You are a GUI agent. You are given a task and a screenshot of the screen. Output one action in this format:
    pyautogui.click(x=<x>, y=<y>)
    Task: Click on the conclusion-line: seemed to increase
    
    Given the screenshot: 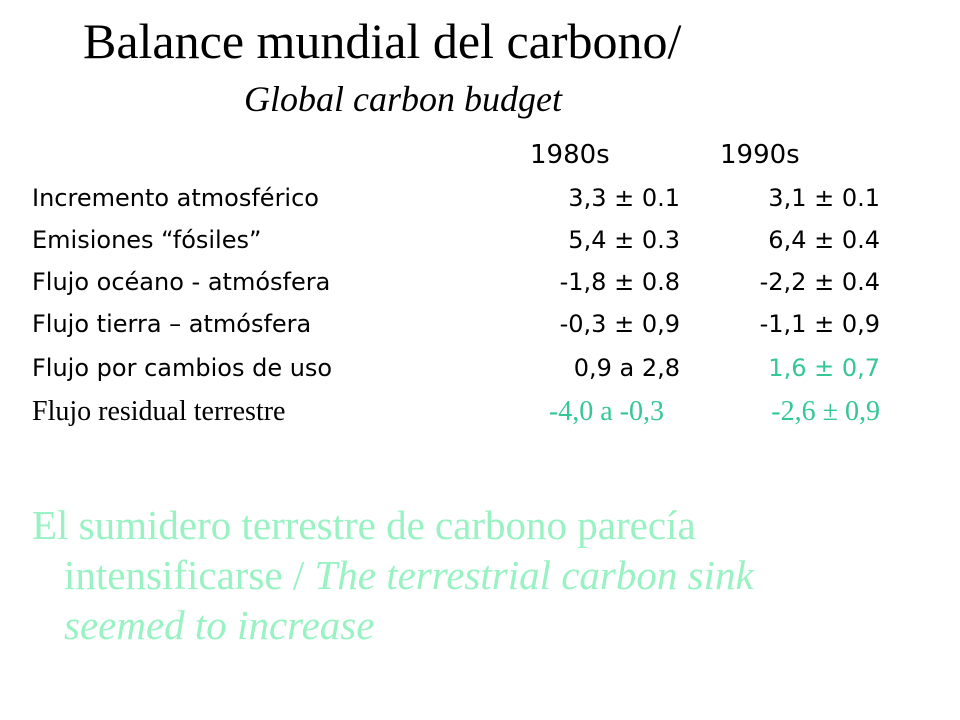 What is the action you would take?
    pyautogui.click(x=219, y=625)
    